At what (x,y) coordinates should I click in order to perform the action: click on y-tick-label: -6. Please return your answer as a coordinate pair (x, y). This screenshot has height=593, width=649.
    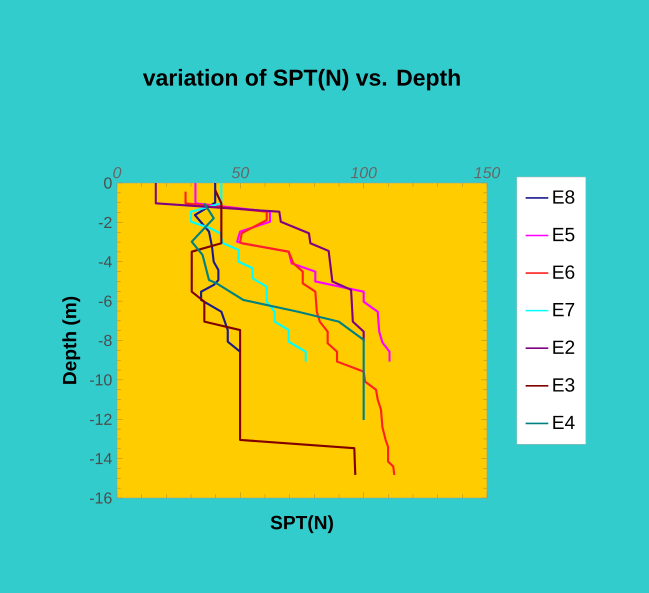
    Looking at the image, I should click on (105, 301).